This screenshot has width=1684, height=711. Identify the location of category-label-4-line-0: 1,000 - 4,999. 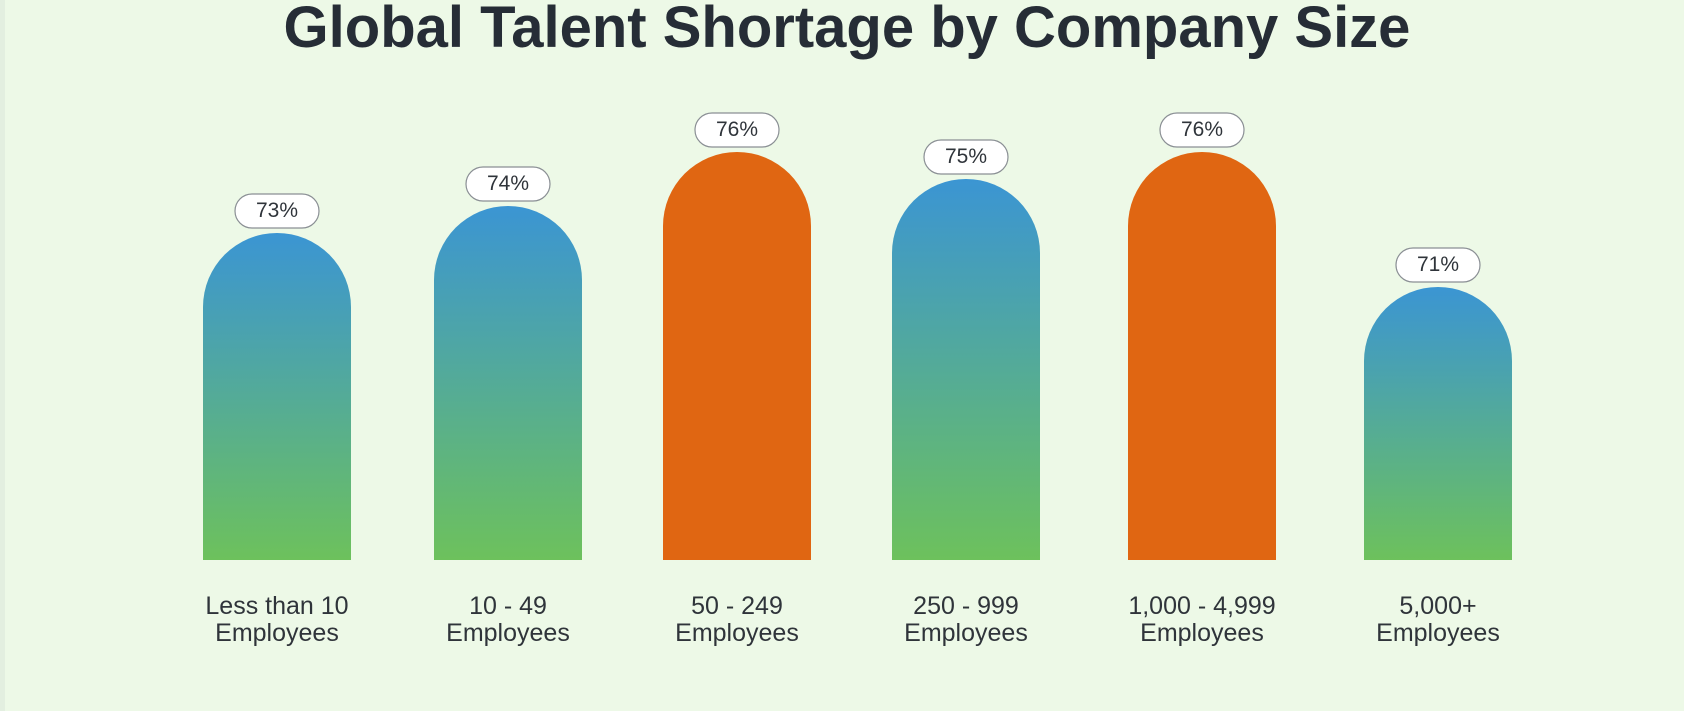
(1201, 606).